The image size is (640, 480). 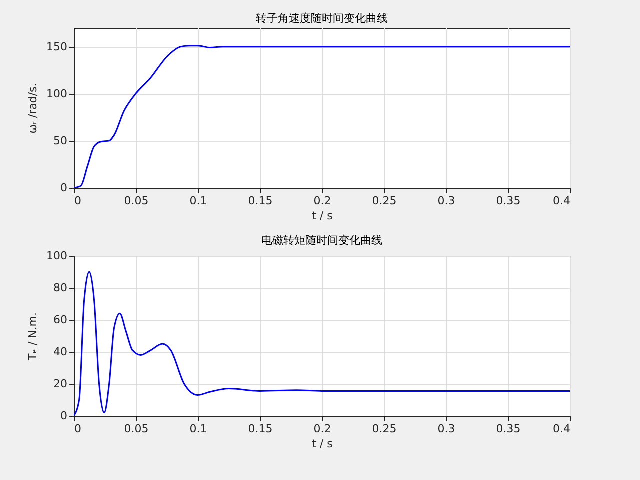 What do you see at coordinates (33, 108) in the screenshot?
I see `y-axis-title: ωᵣ /rad/s.` at bounding box center [33, 108].